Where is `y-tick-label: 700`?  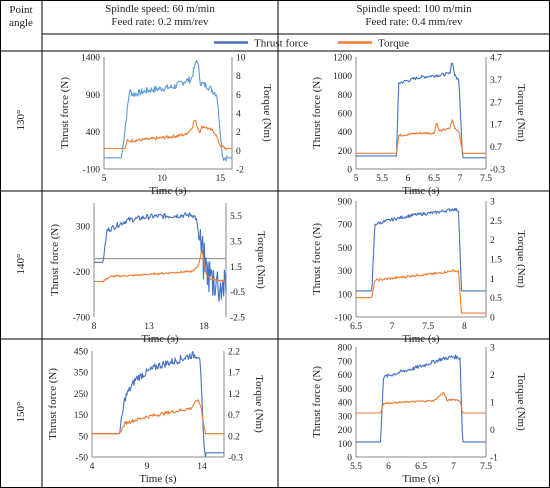 y-tick-label: 700 is located at coordinates (345, 362).